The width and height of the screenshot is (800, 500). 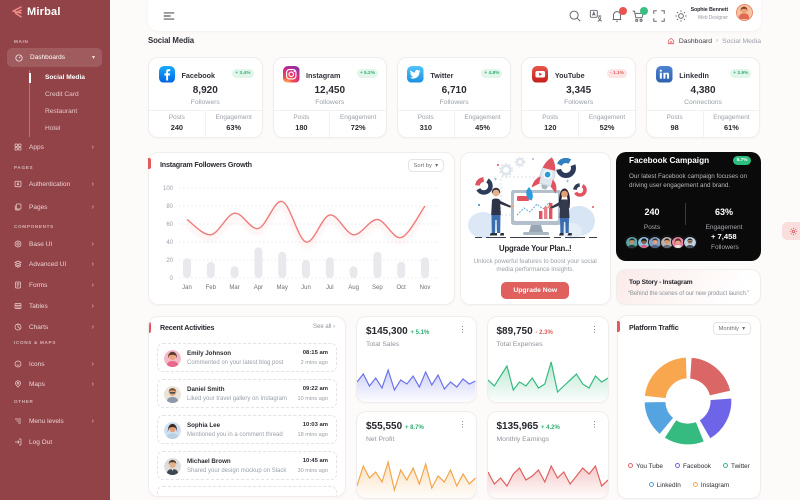 I want to click on svg-text: May, so click(x=282, y=288).